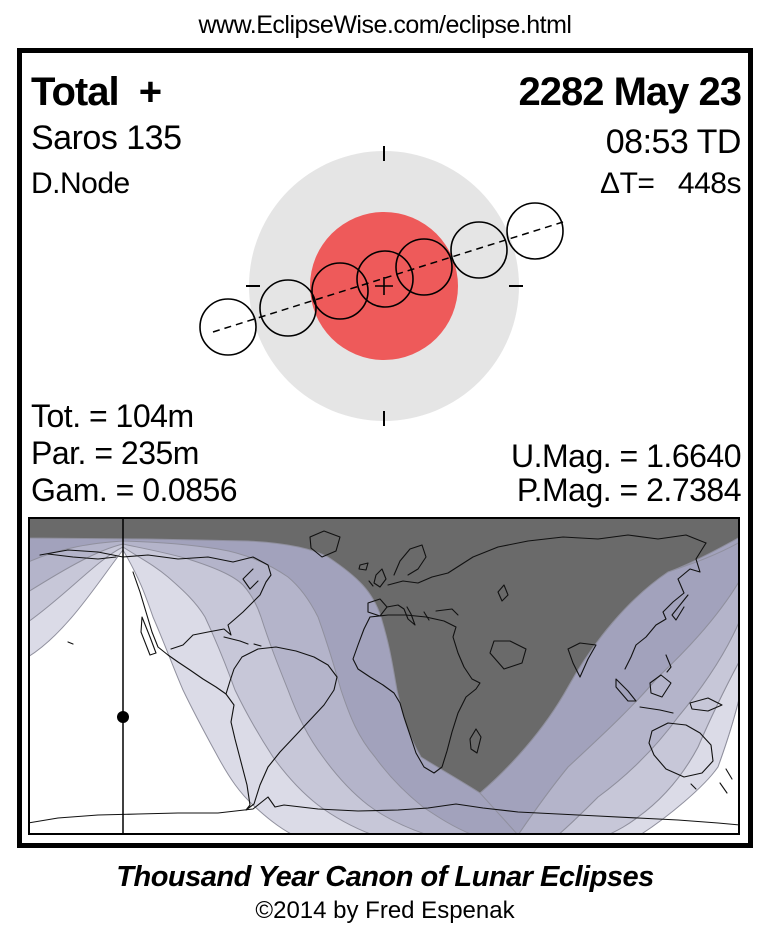  I want to click on eclipse-type-label: Total +, so click(96, 92).